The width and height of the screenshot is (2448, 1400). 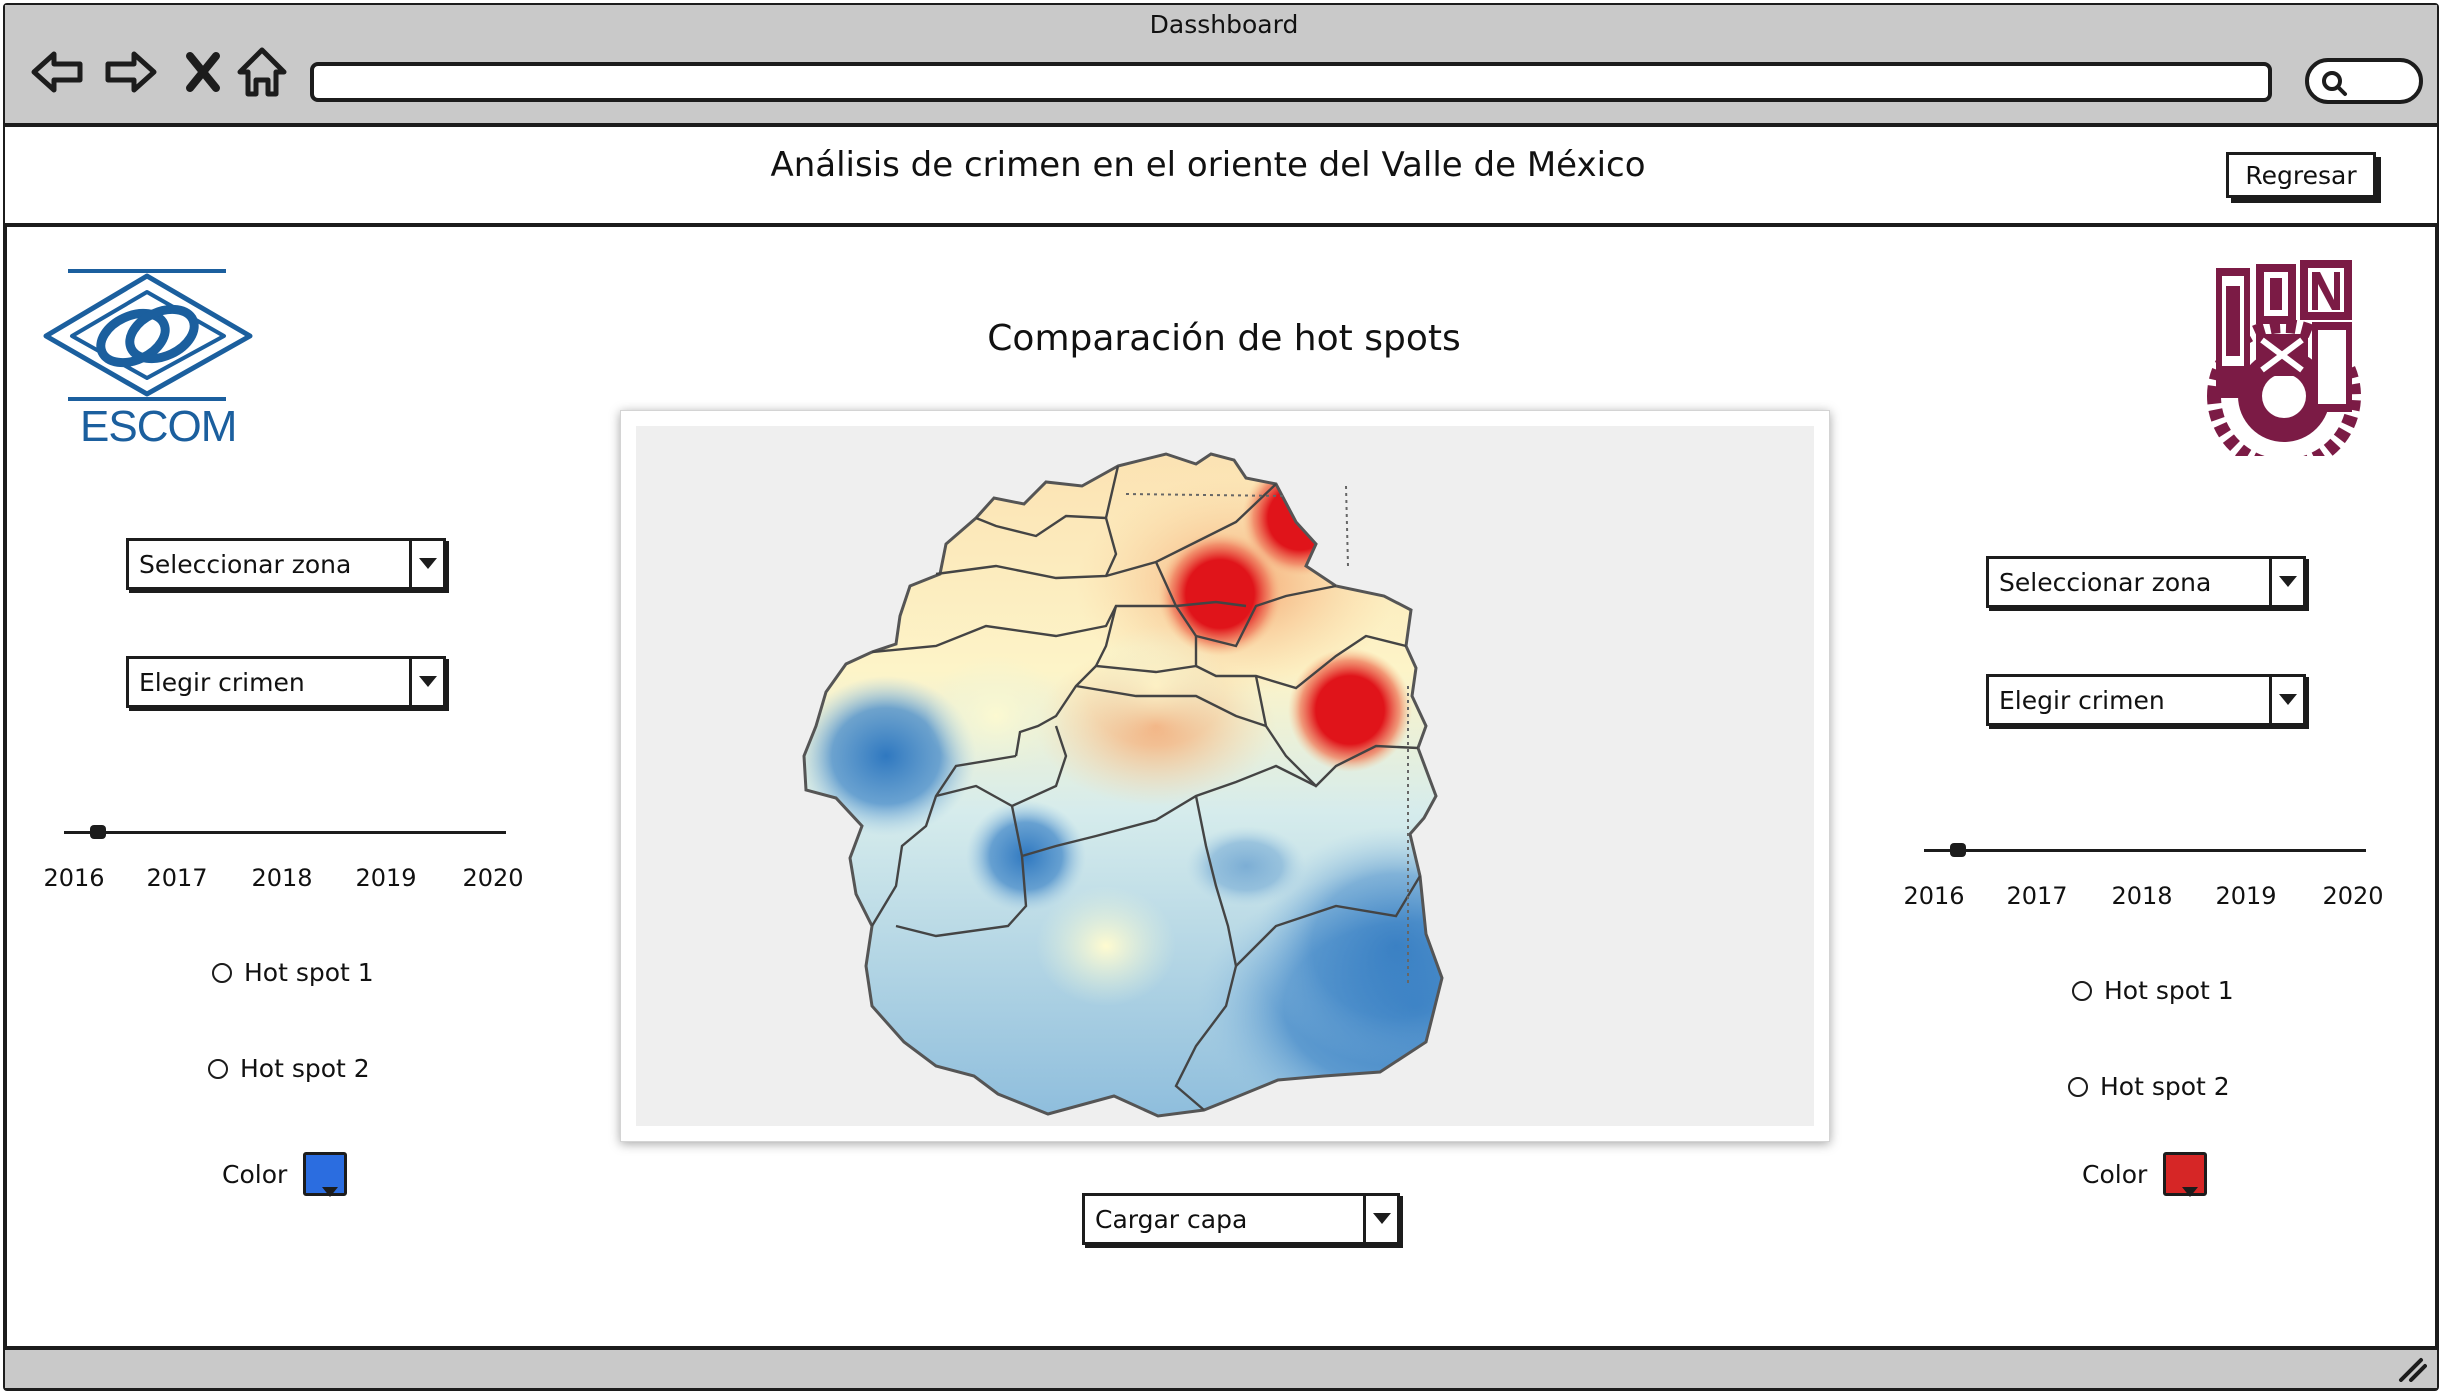 I want to click on escom-logo: ESCOM, so click(x=150, y=363).